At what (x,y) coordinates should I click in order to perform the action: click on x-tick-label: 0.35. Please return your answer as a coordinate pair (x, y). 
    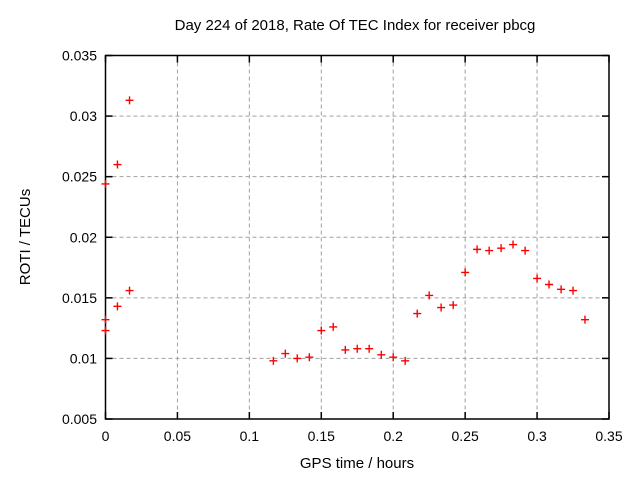
    Looking at the image, I should click on (608, 436).